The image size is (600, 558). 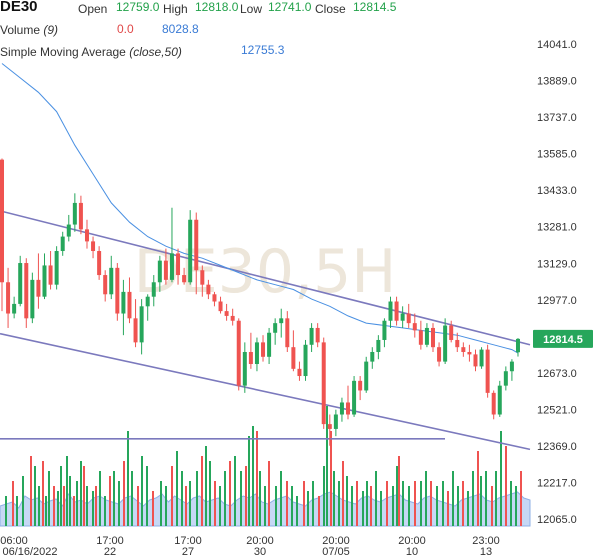 What do you see at coordinates (180, 29) in the screenshot?
I see `volume-value: 8028.8` at bounding box center [180, 29].